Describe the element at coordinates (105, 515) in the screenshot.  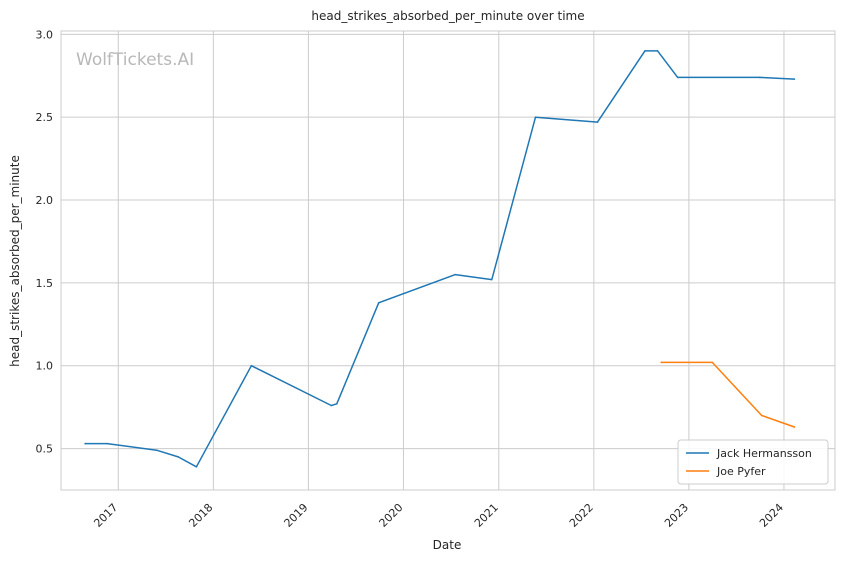
I see `x-tick-label: 2017` at that location.